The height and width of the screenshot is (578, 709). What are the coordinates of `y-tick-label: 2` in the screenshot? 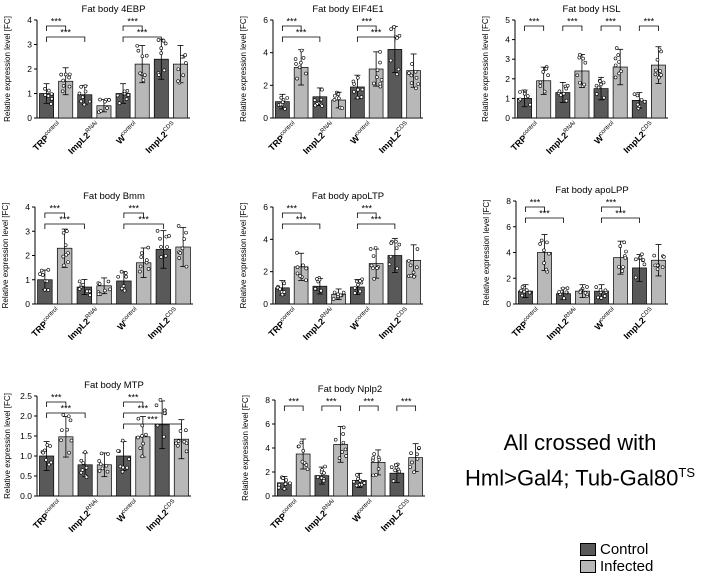 It's located at (29, 69).